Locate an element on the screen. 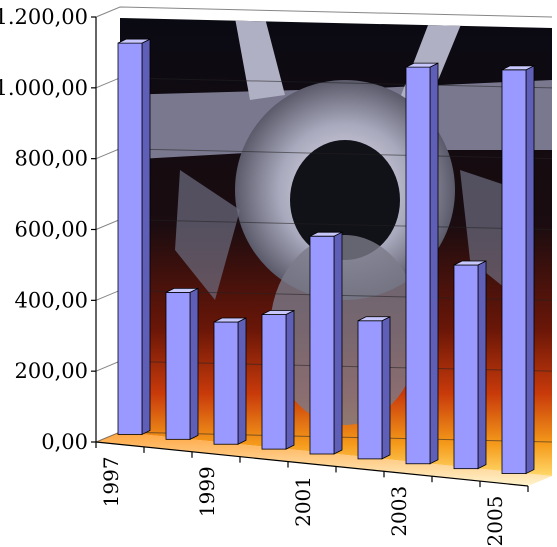 This screenshot has width=557, height=547. chart-floor is located at coordinates (324, 459).